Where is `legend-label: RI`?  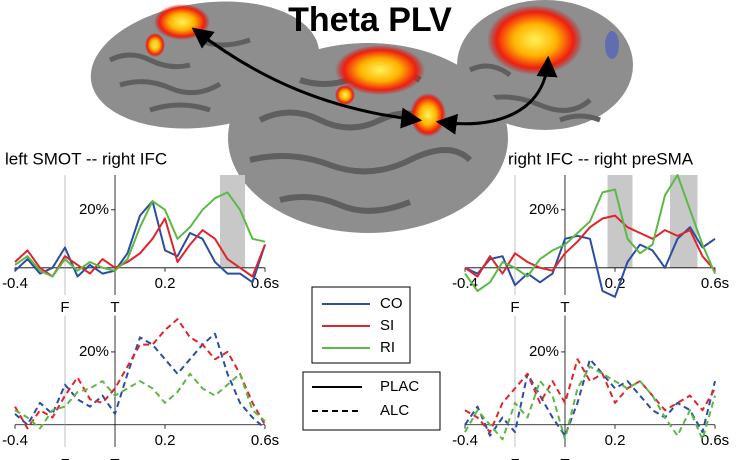 legend-label: RI is located at coordinates (387, 347).